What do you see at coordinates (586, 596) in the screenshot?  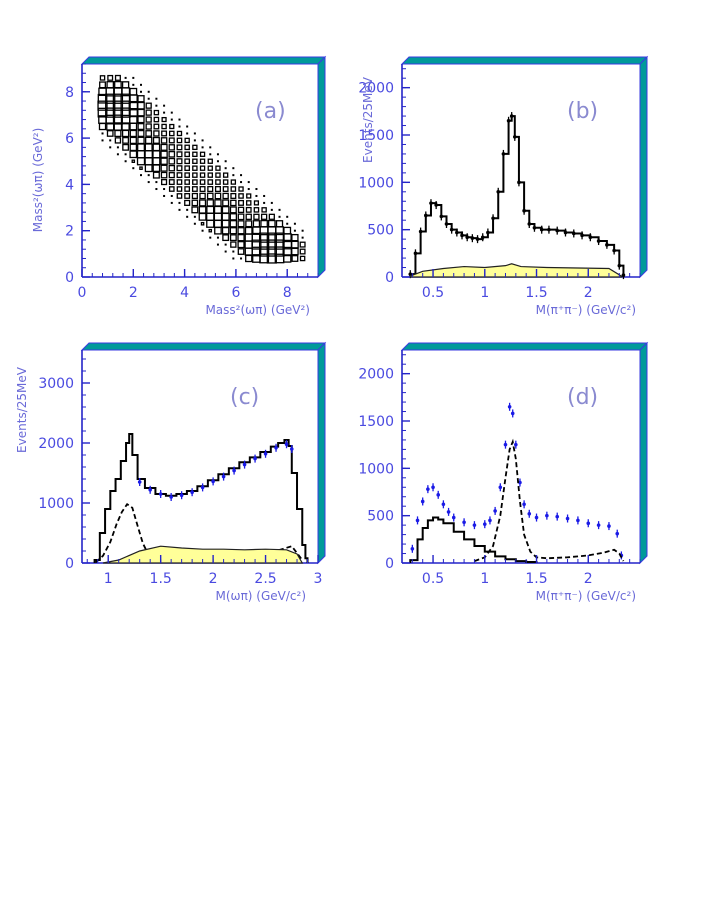 I see `panel-d-xlabel: M(π⁺π⁻) (GeV/c²)` at bounding box center [586, 596].